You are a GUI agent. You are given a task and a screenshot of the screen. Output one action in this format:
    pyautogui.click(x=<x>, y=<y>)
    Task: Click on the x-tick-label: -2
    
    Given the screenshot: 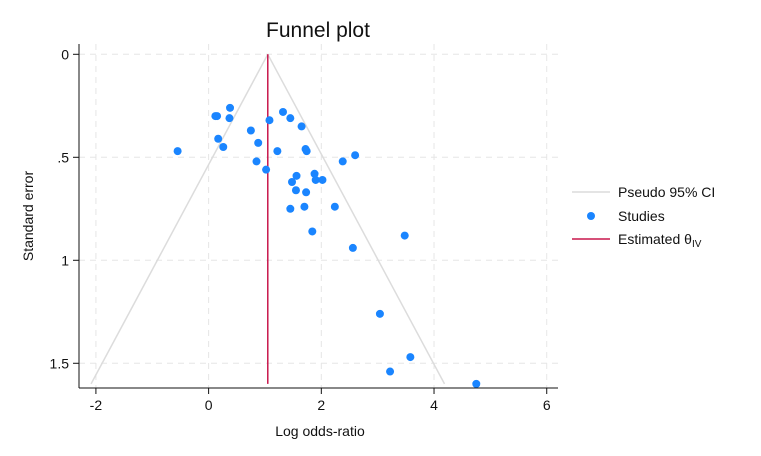 What is the action you would take?
    pyautogui.click(x=96, y=405)
    